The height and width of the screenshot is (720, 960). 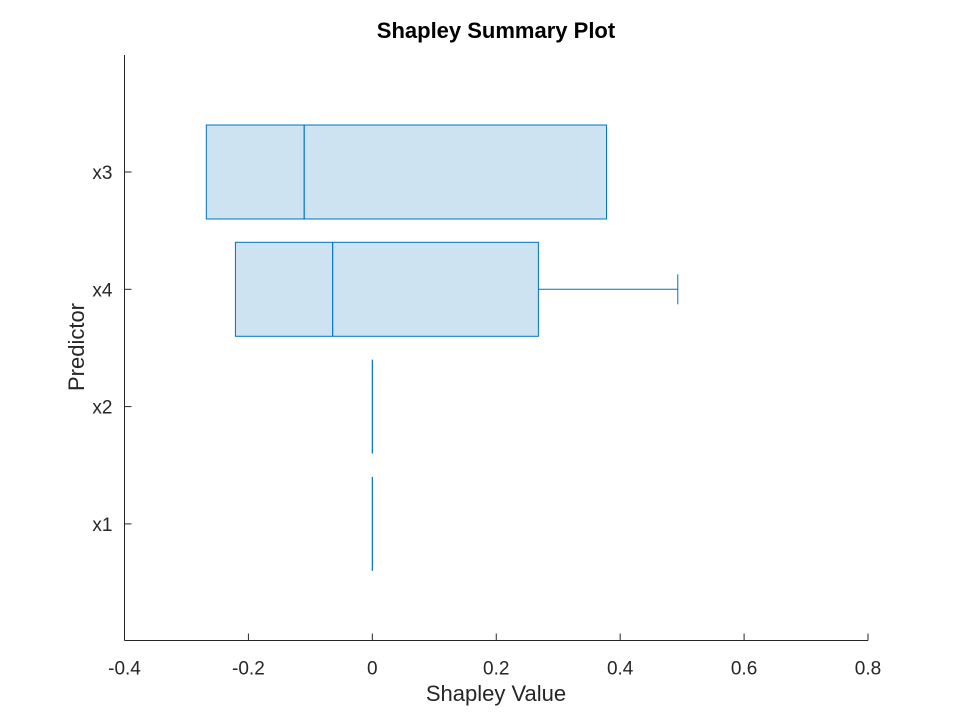 I want to click on x-tick-label: -0.2, so click(x=248, y=669).